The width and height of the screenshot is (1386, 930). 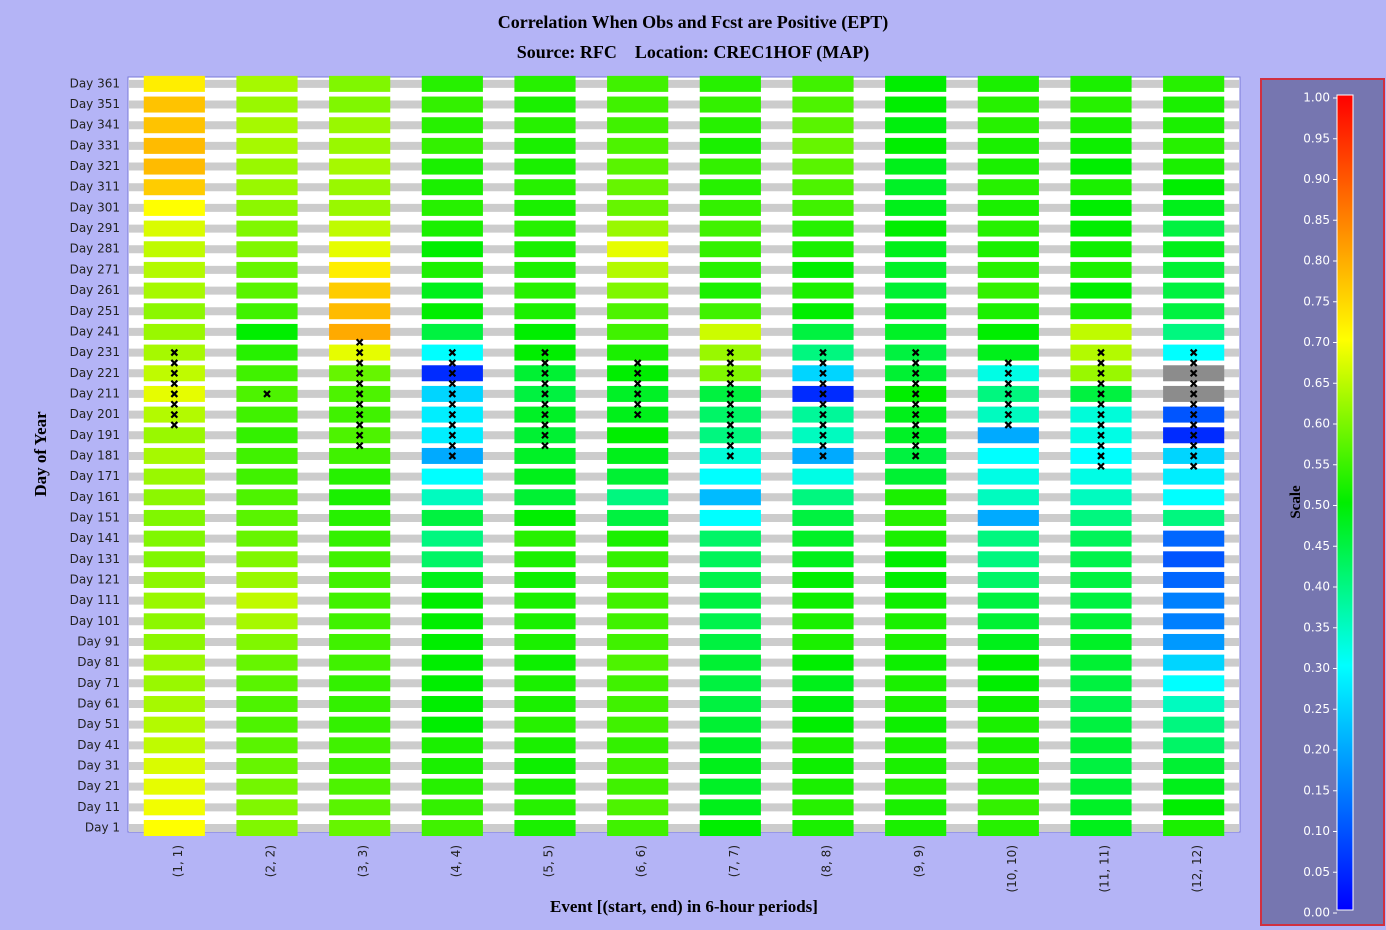 What do you see at coordinates (1345, 502) in the screenshot?
I see `colorbar` at bounding box center [1345, 502].